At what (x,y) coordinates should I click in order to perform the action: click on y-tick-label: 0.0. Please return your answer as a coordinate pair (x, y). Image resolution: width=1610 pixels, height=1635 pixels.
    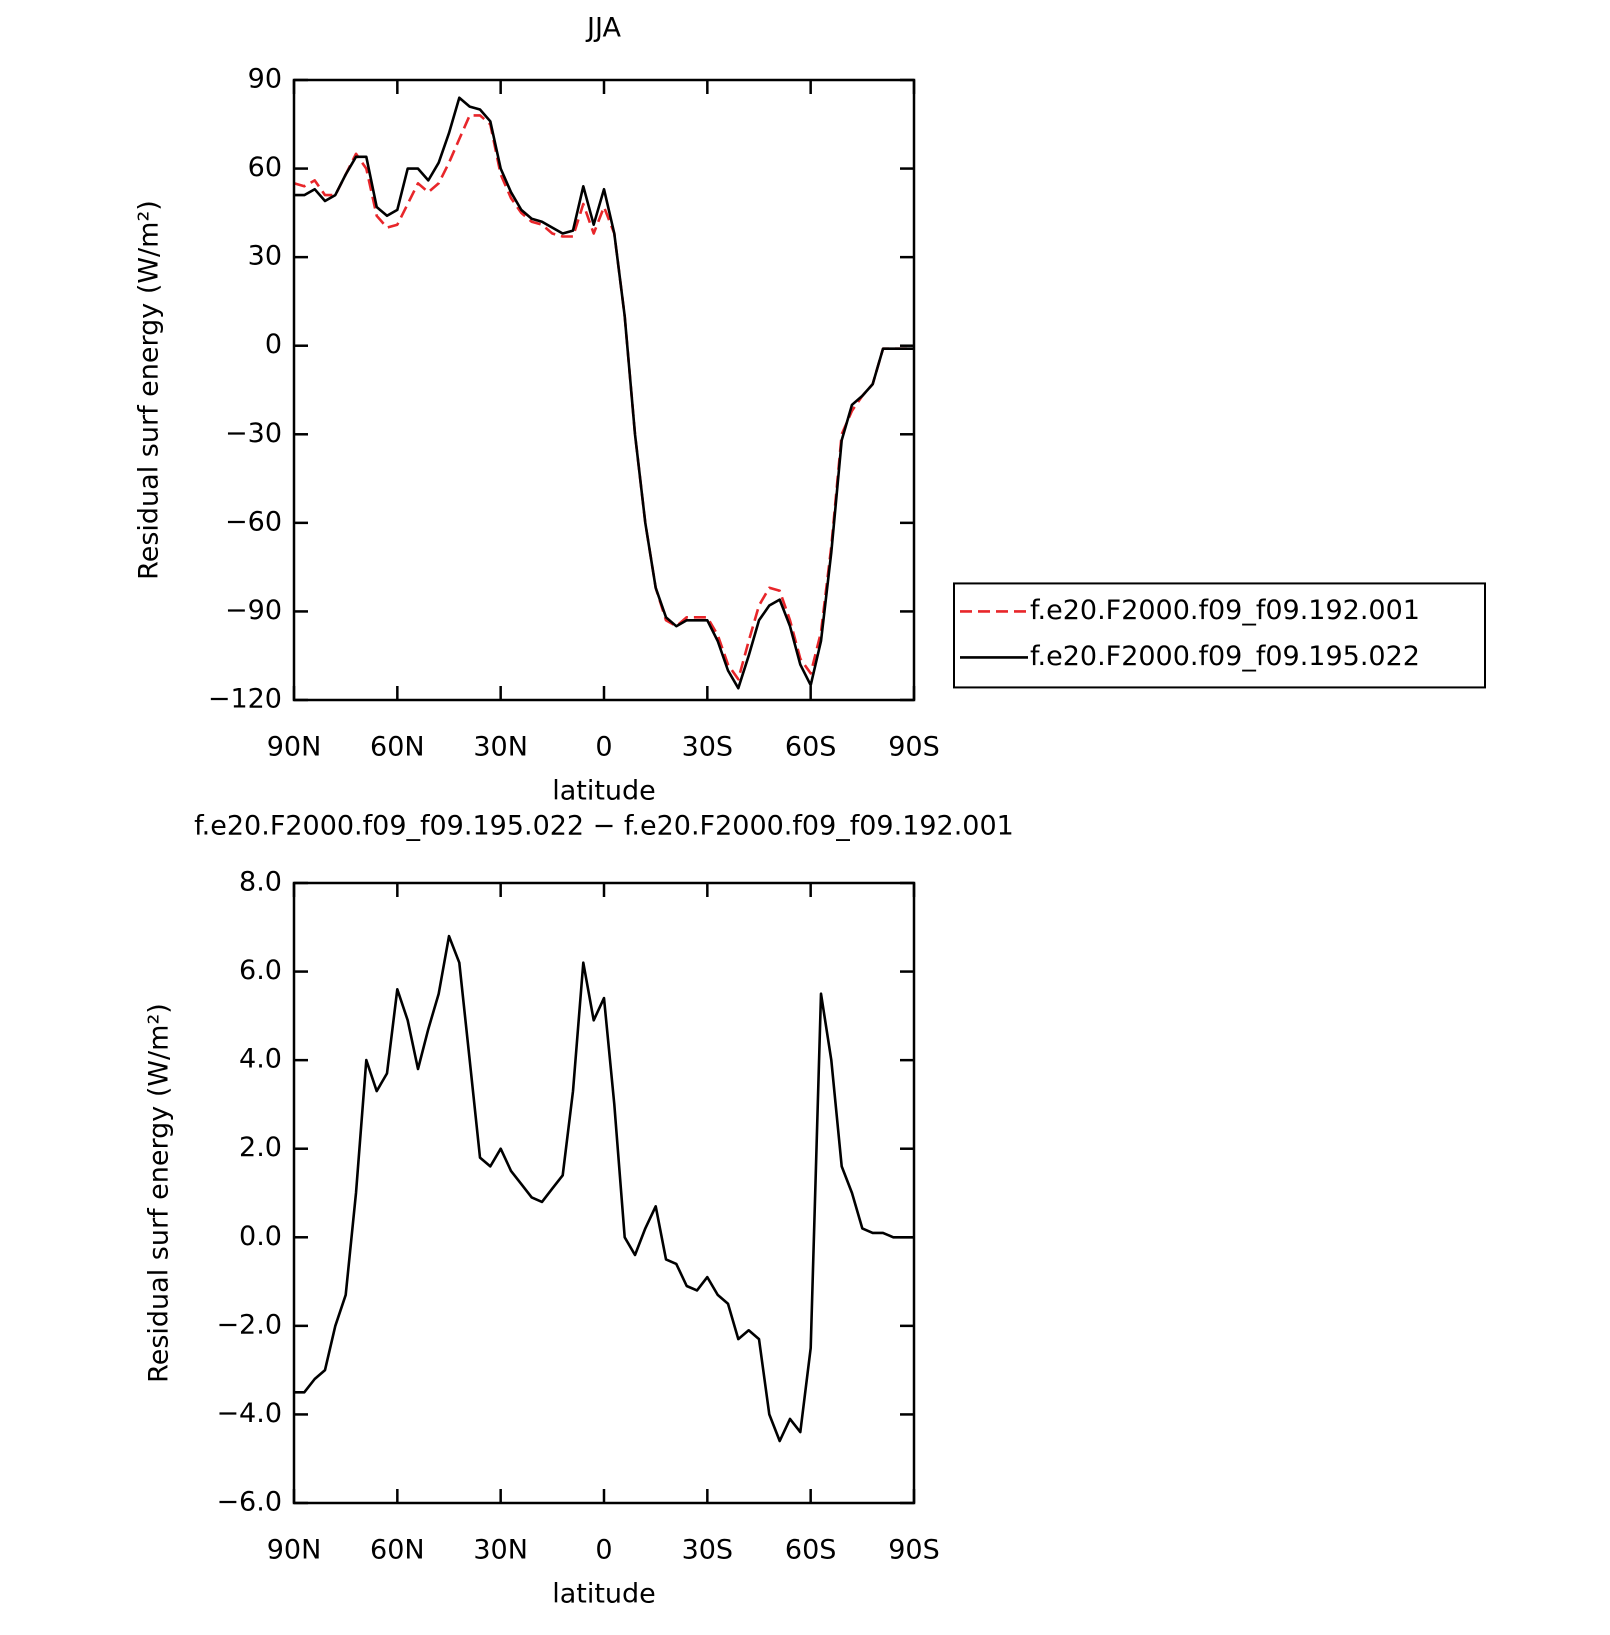
    Looking at the image, I should click on (260, 1236).